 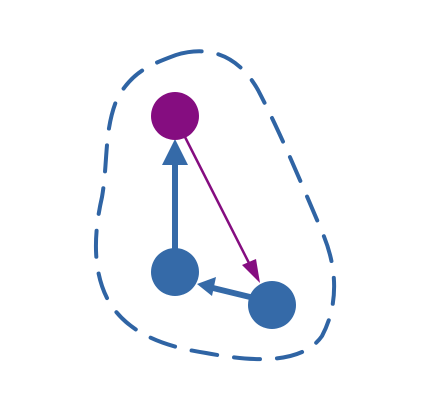 What do you see at coordinates (175, 116) in the screenshot?
I see `node-top` at bounding box center [175, 116].